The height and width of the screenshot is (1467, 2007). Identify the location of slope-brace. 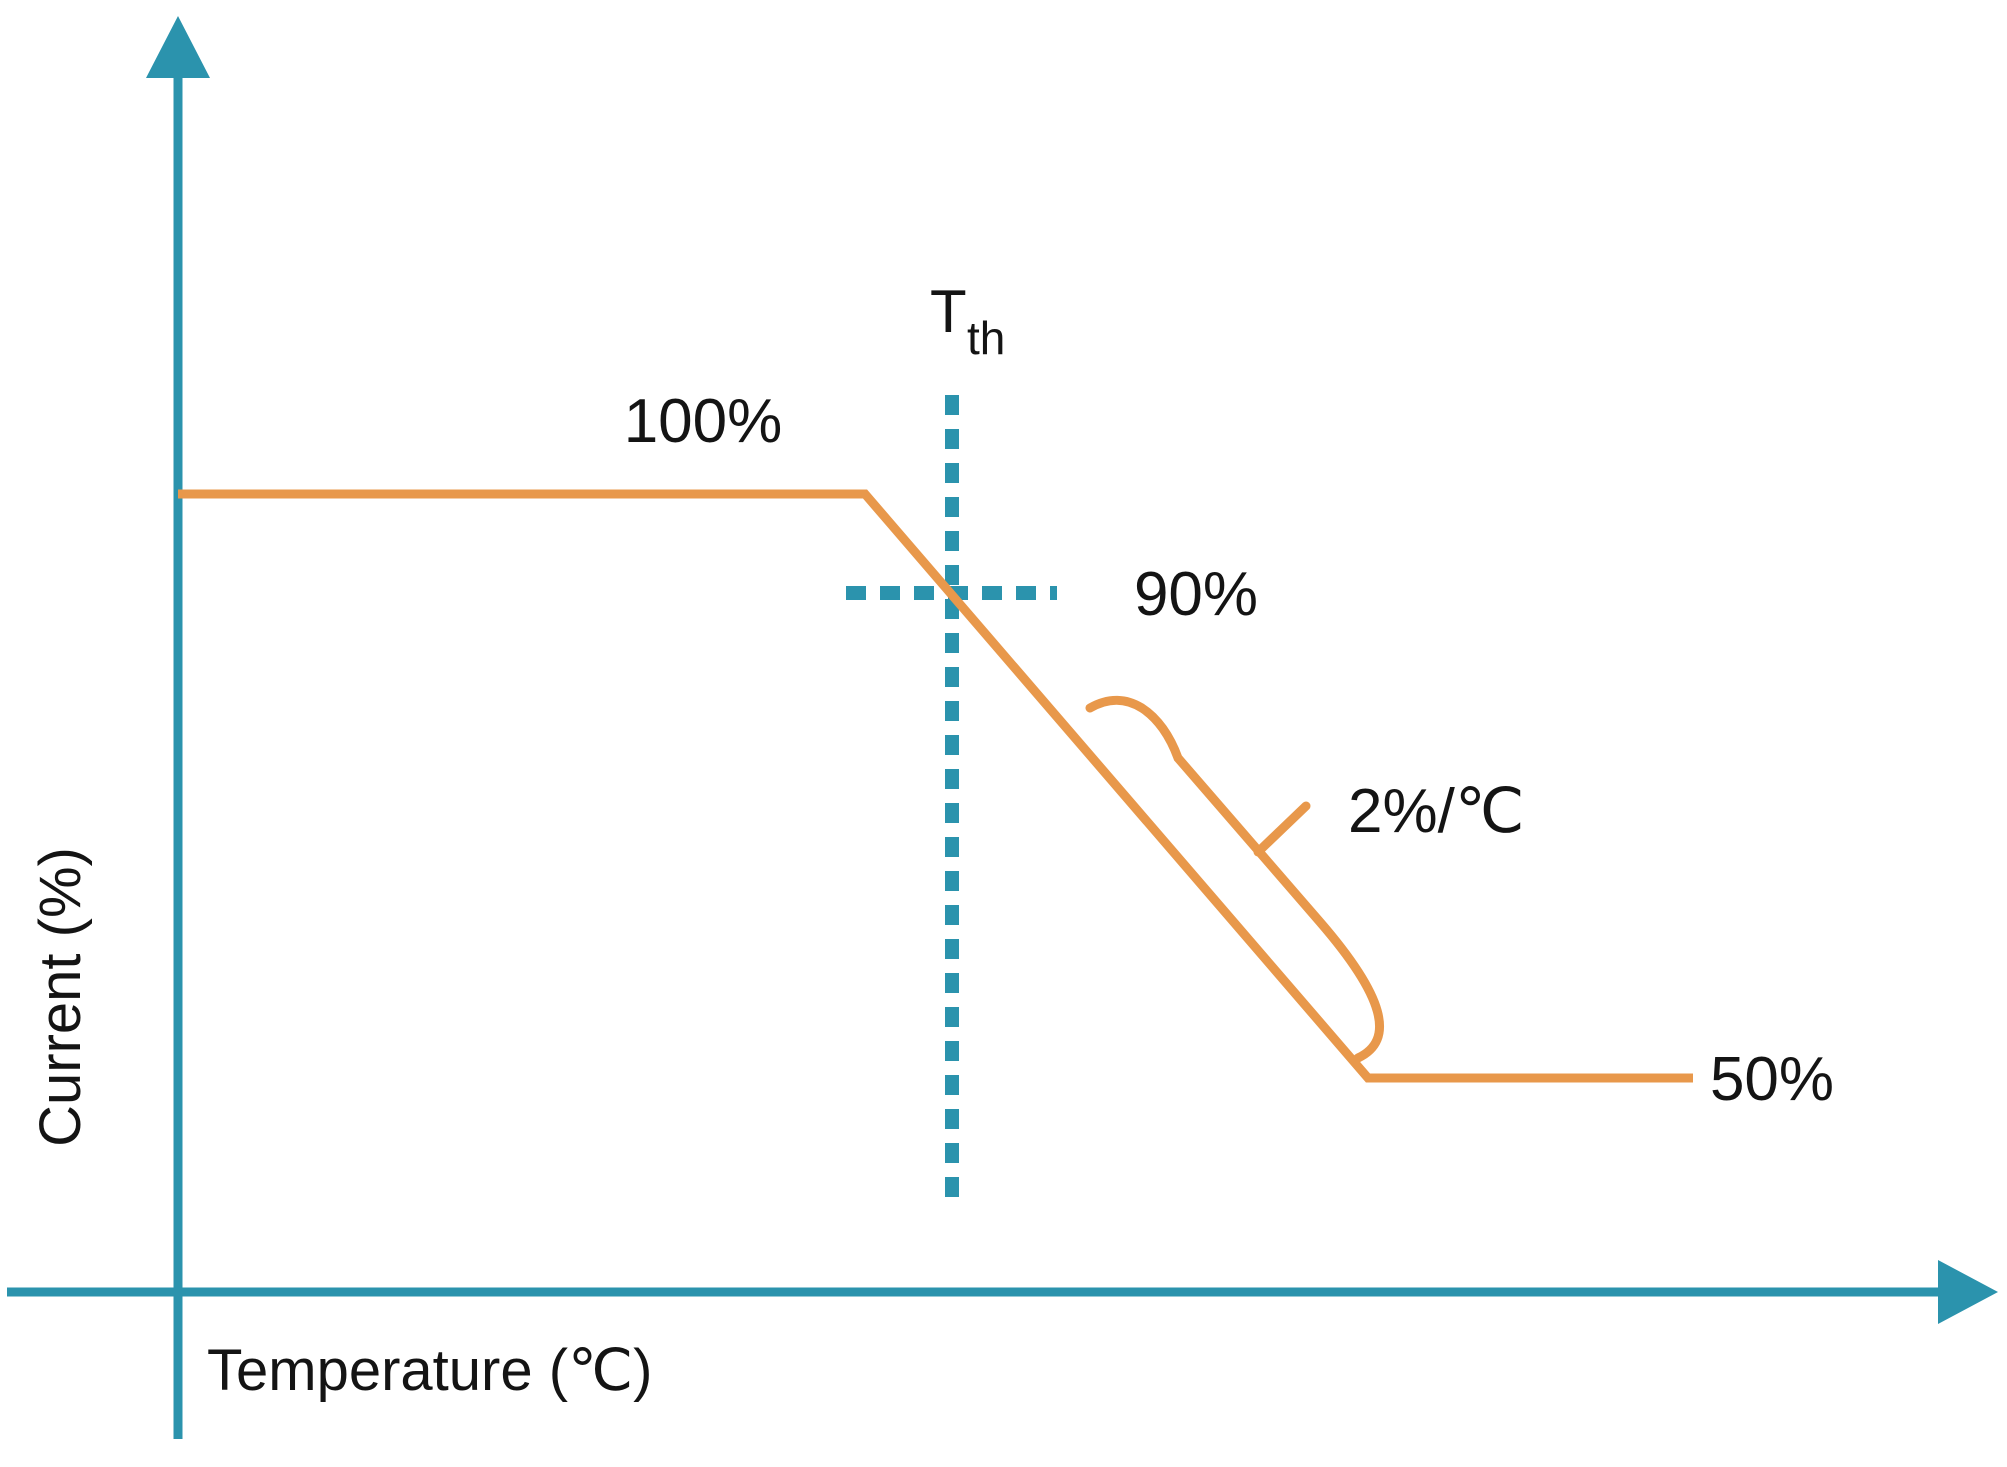
(1234, 879).